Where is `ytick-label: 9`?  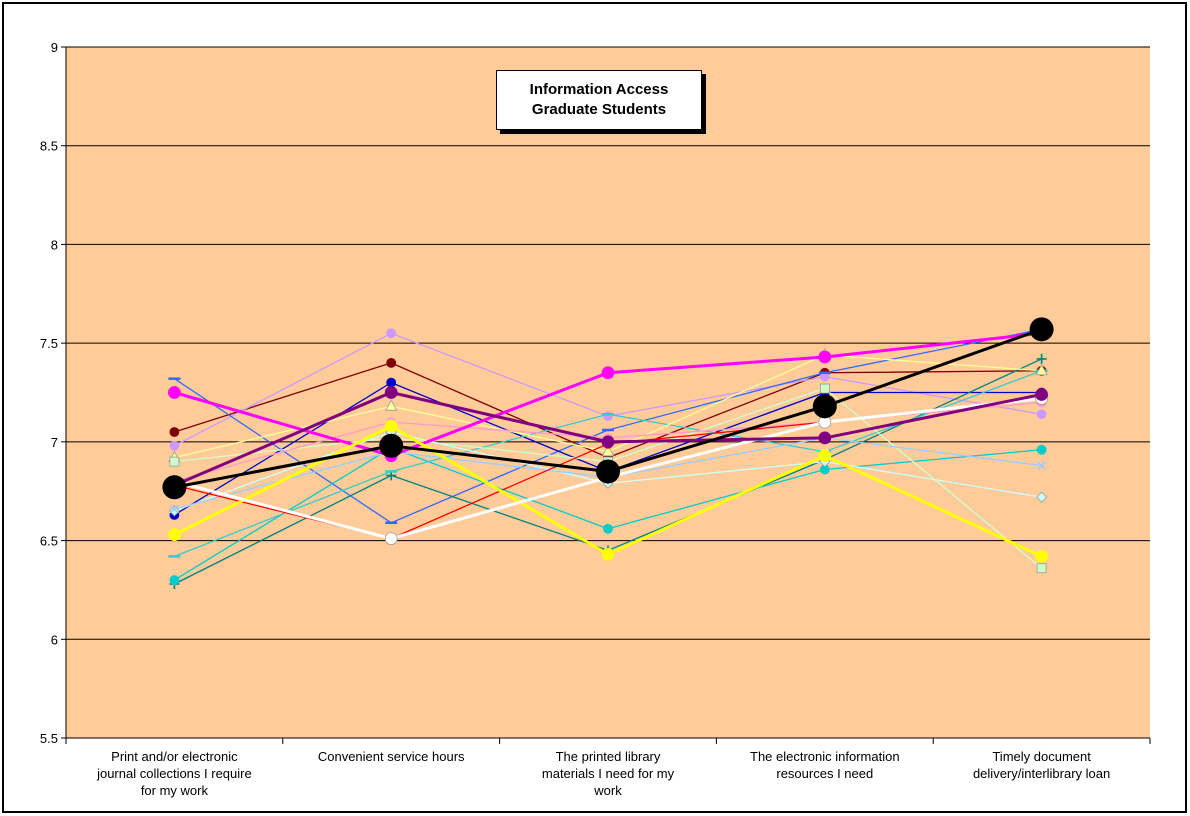
ytick-label: 9 is located at coordinates (54, 47).